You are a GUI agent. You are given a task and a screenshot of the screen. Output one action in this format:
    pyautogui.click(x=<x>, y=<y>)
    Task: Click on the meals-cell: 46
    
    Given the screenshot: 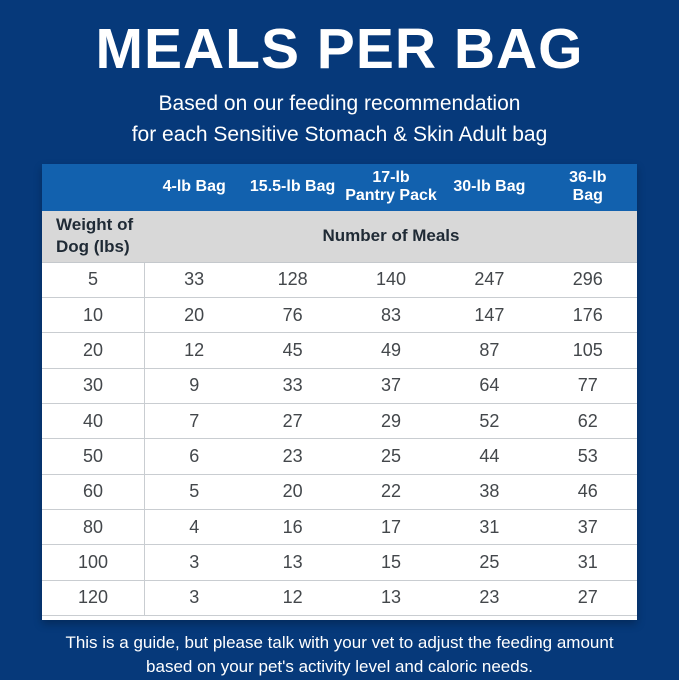 What is the action you would take?
    pyautogui.click(x=587, y=491)
    